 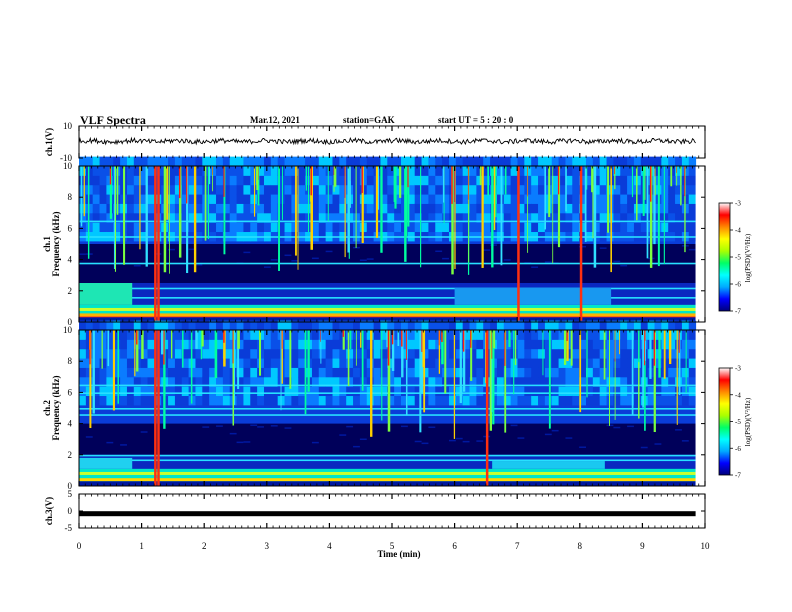 I want to click on spec-blank, so click(x=700, y=408).